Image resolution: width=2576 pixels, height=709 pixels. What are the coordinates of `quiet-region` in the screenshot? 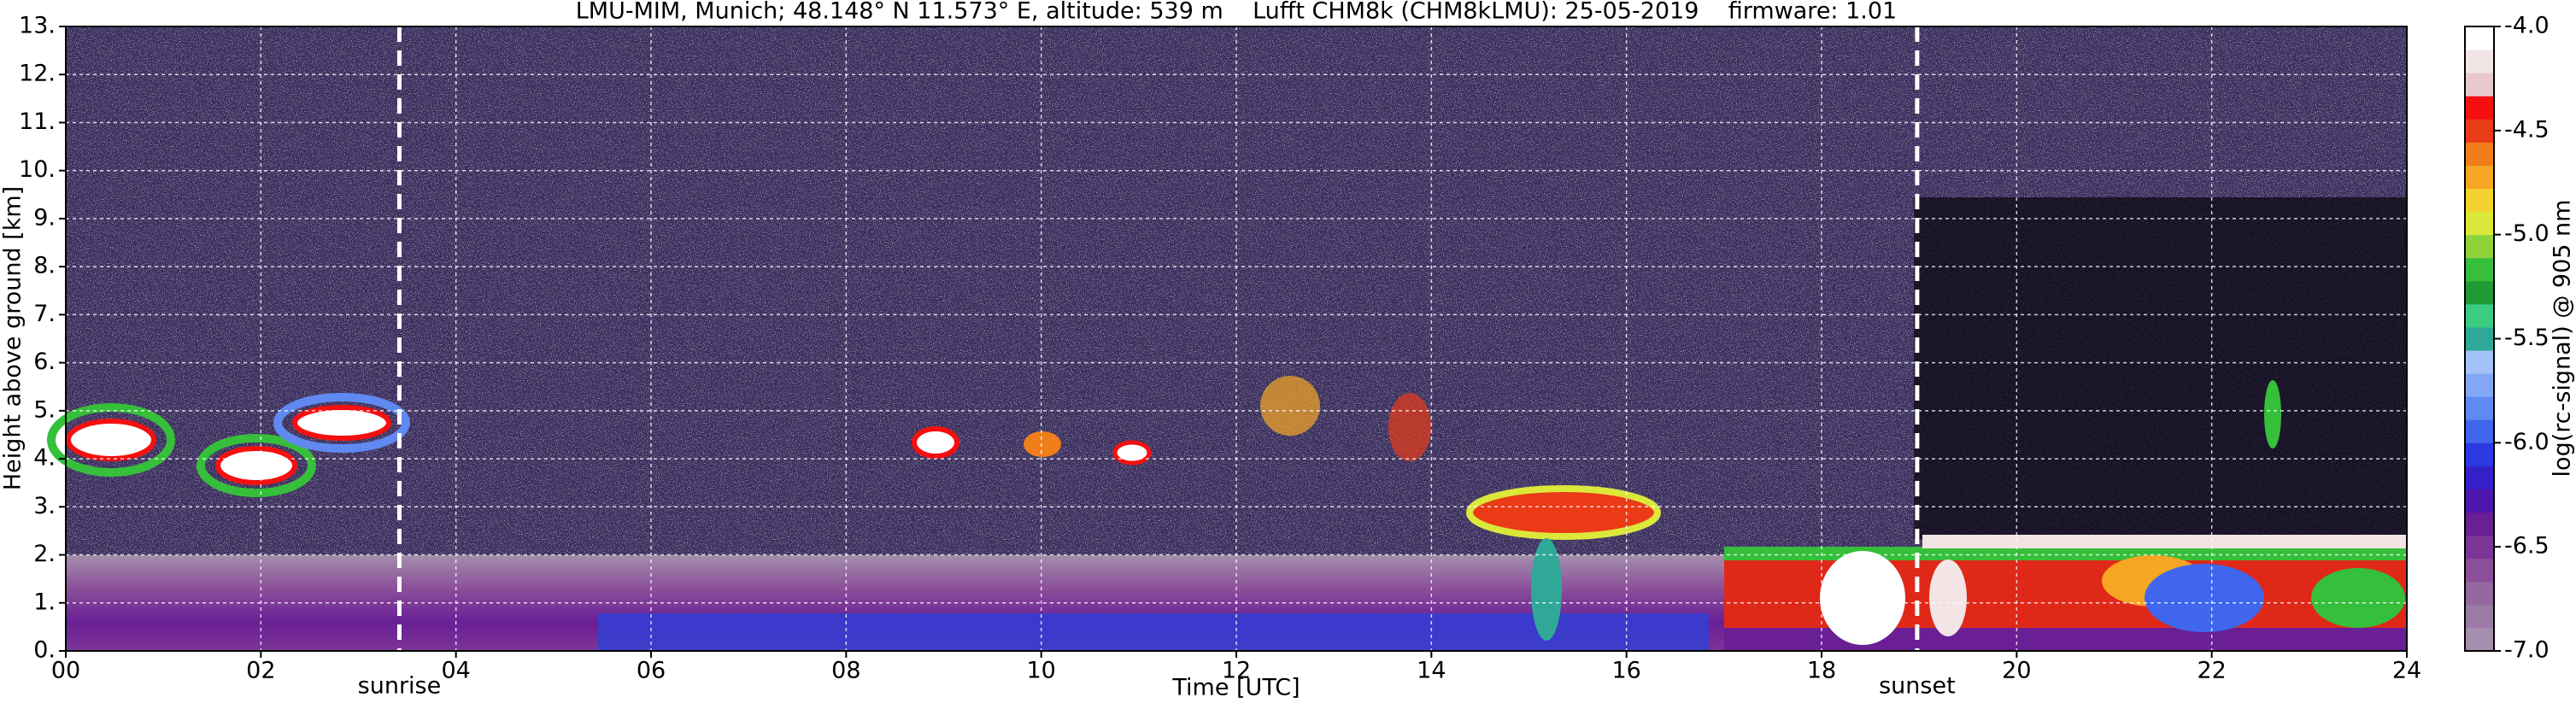 It's located at (2160, 368).